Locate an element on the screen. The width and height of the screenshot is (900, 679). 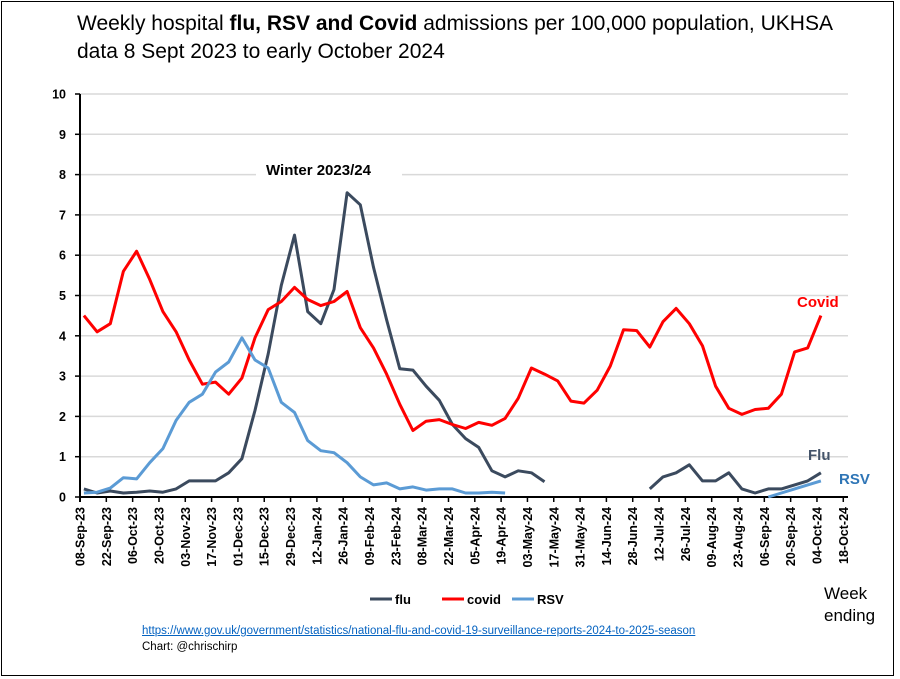
y-tick-label: 4 is located at coordinates (62, 336).